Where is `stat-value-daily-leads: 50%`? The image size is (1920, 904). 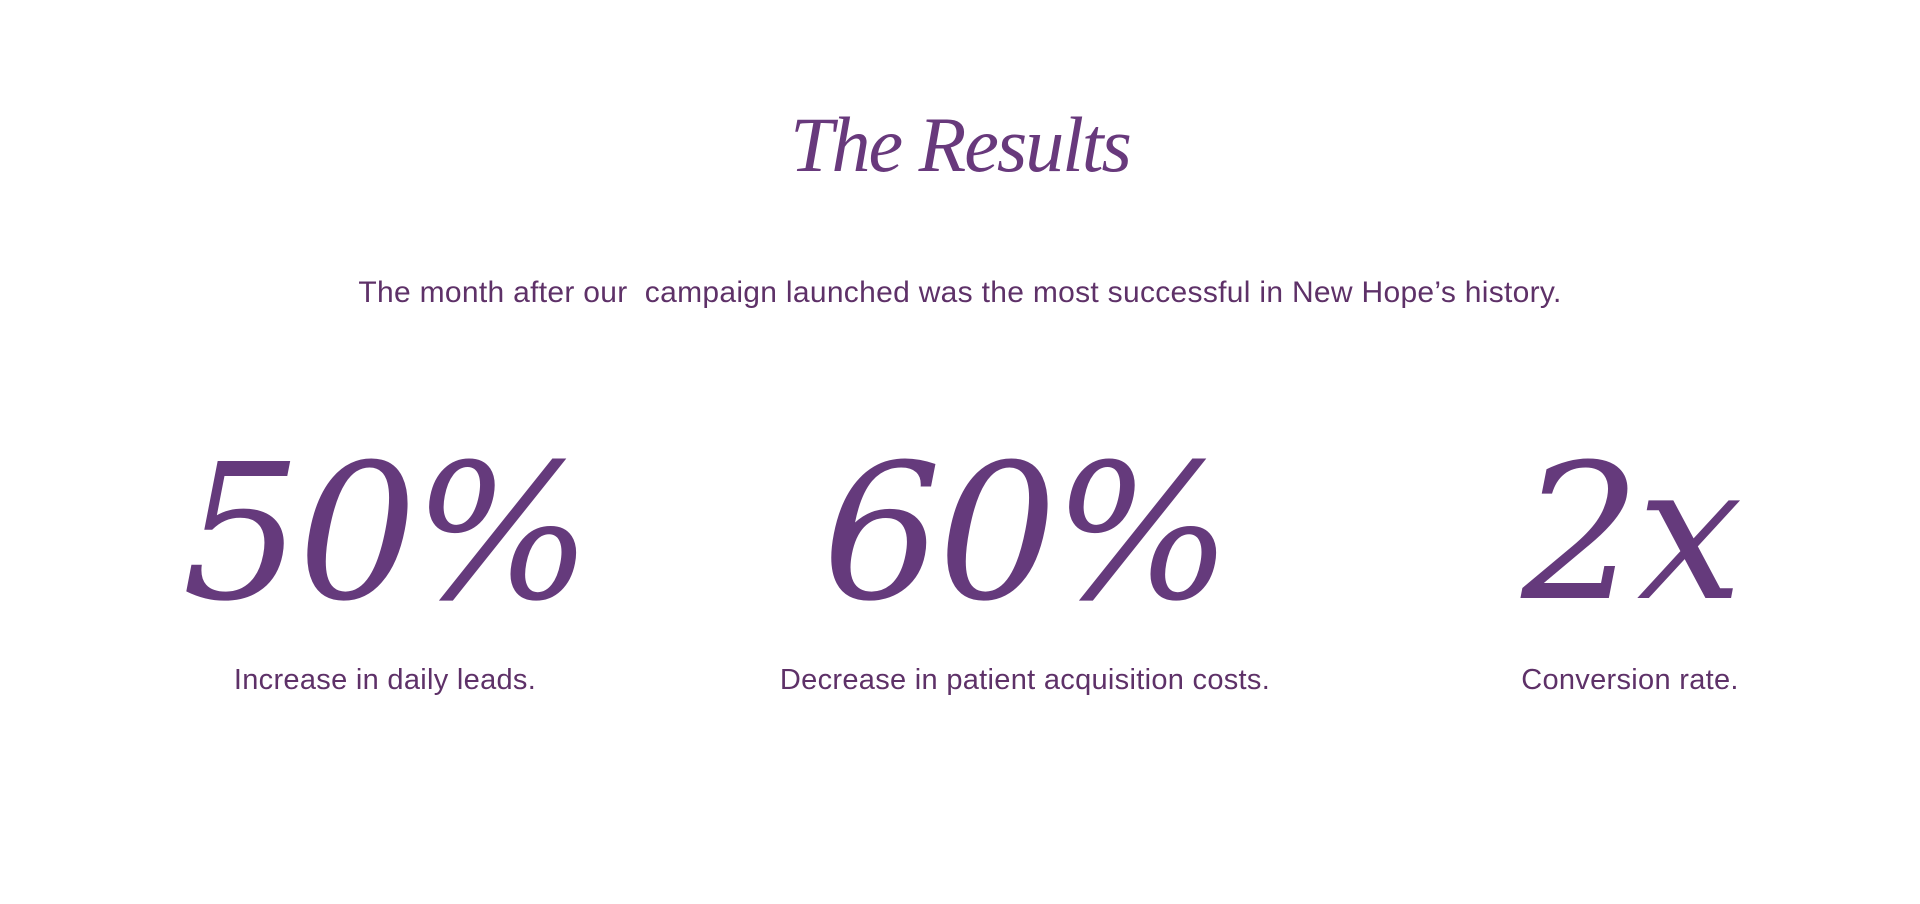
stat-value-daily-leads: 50% is located at coordinates (387, 533).